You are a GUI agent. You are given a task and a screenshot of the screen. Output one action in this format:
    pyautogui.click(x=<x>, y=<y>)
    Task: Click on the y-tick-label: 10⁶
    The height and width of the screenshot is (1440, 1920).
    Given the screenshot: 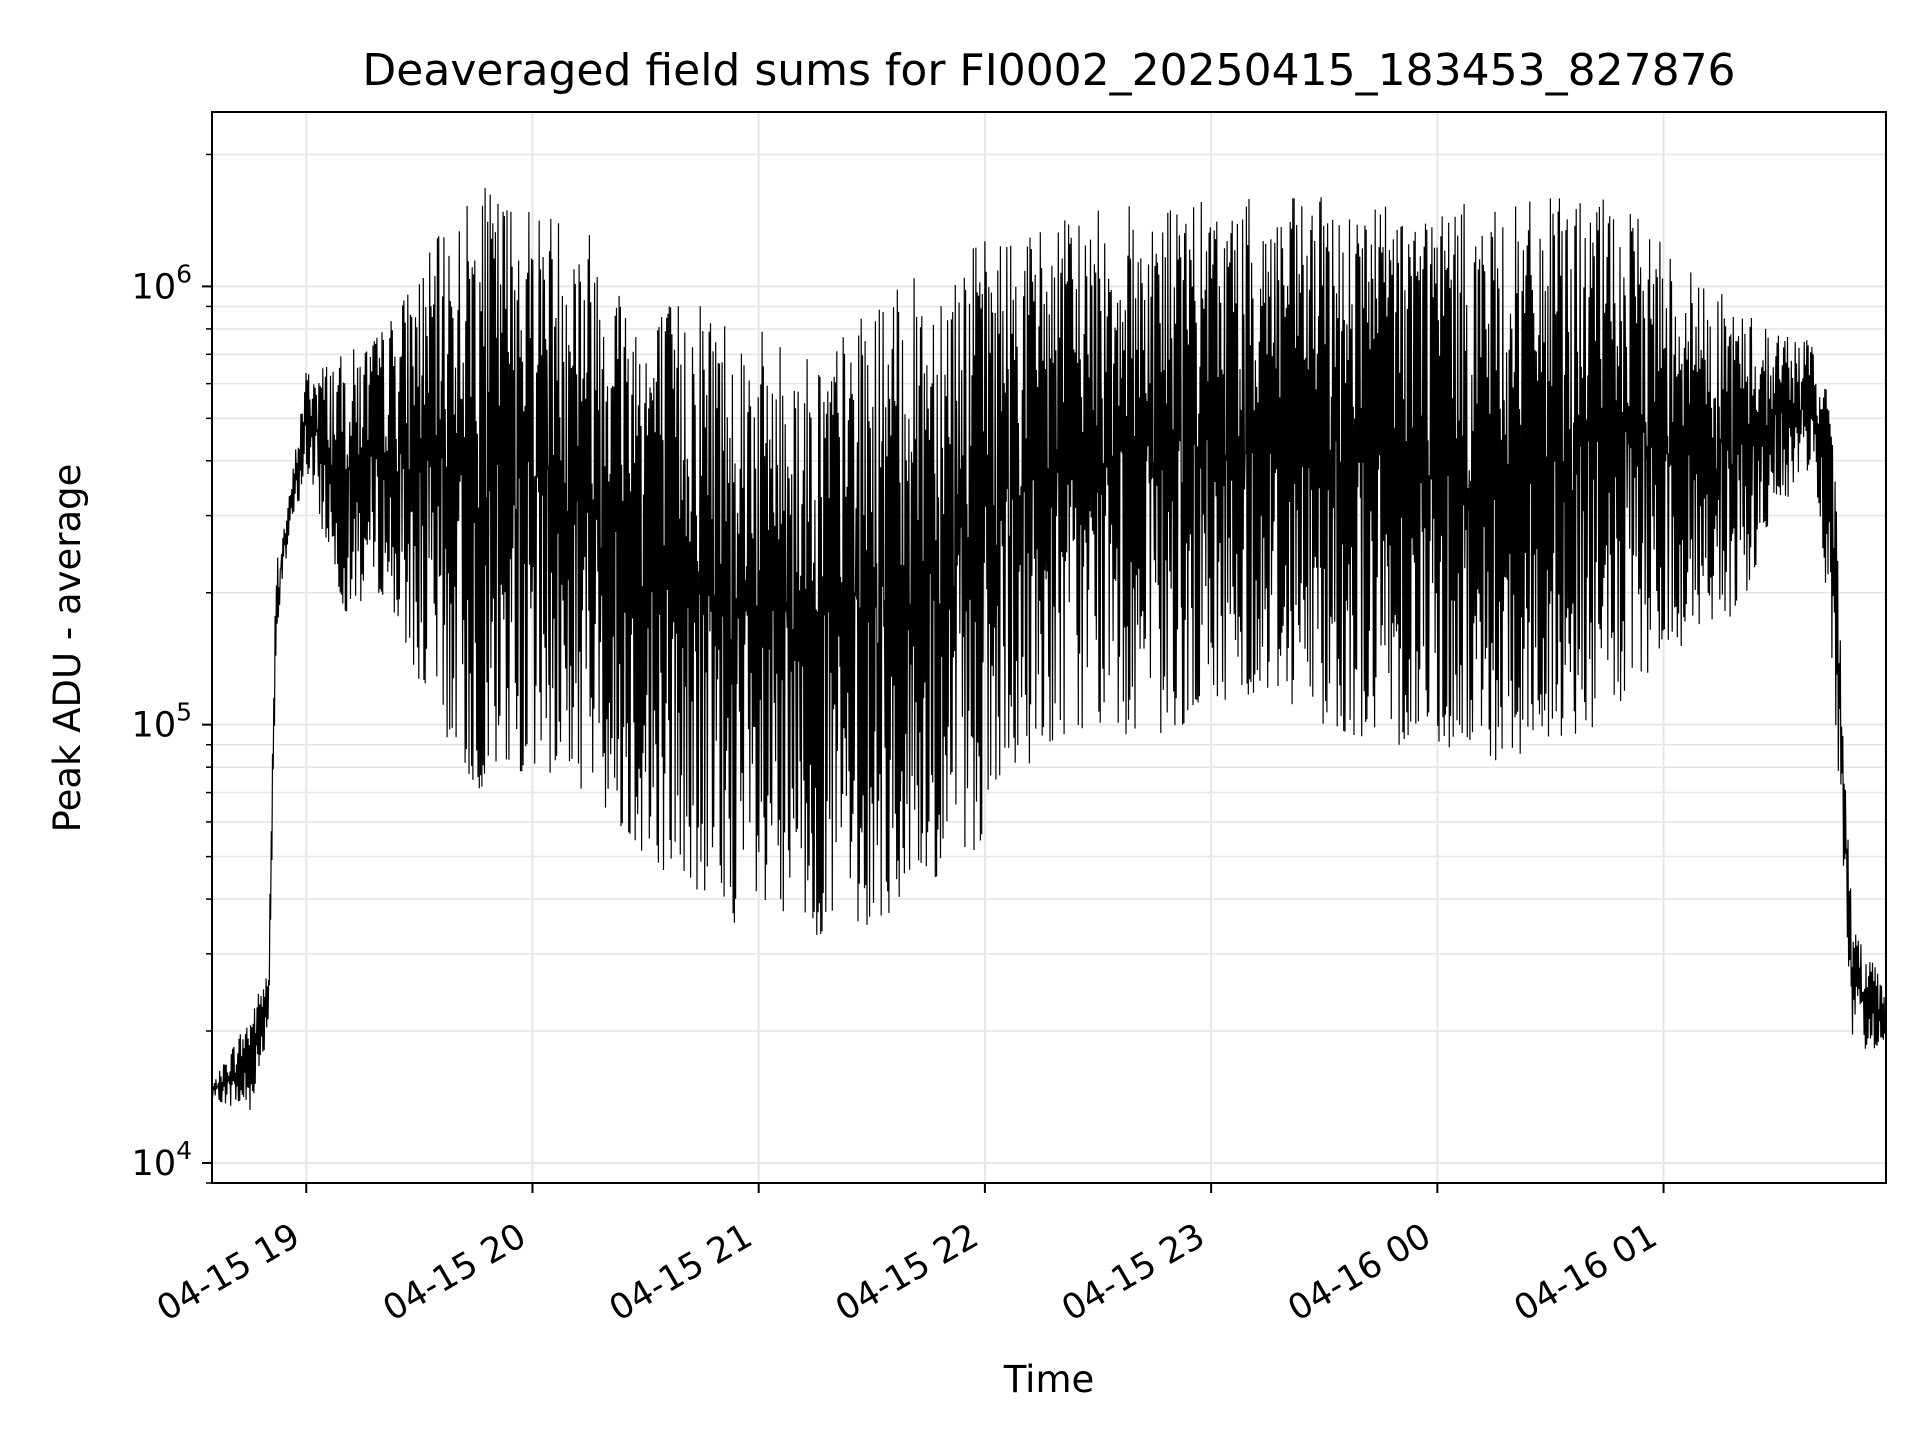 What is the action you would take?
    pyautogui.click(x=162, y=283)
    